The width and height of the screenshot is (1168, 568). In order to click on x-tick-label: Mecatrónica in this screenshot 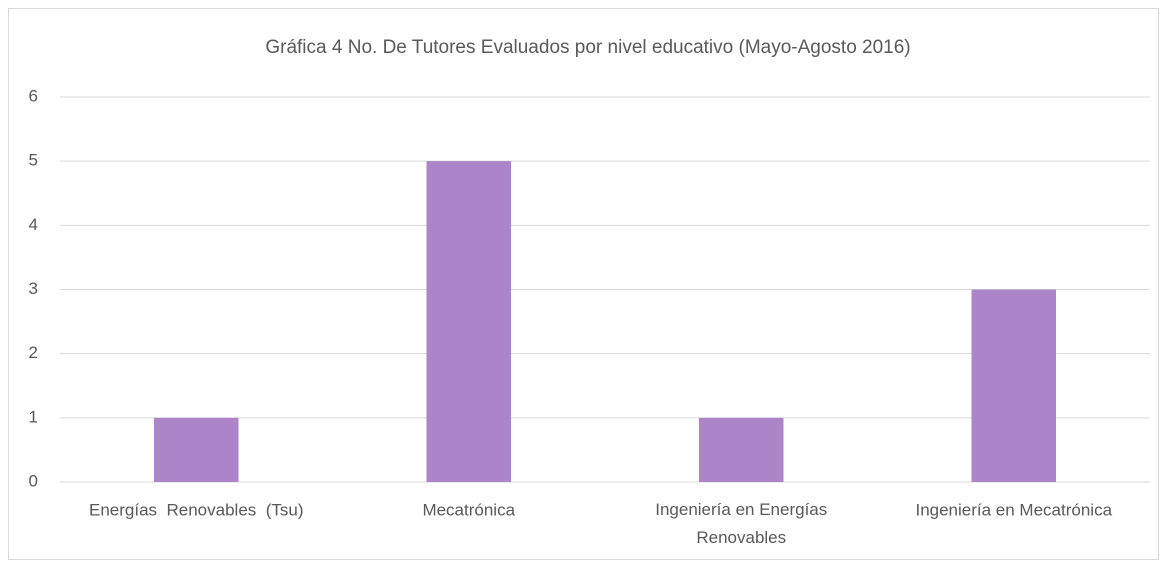, I will do `click(468, 509)`.